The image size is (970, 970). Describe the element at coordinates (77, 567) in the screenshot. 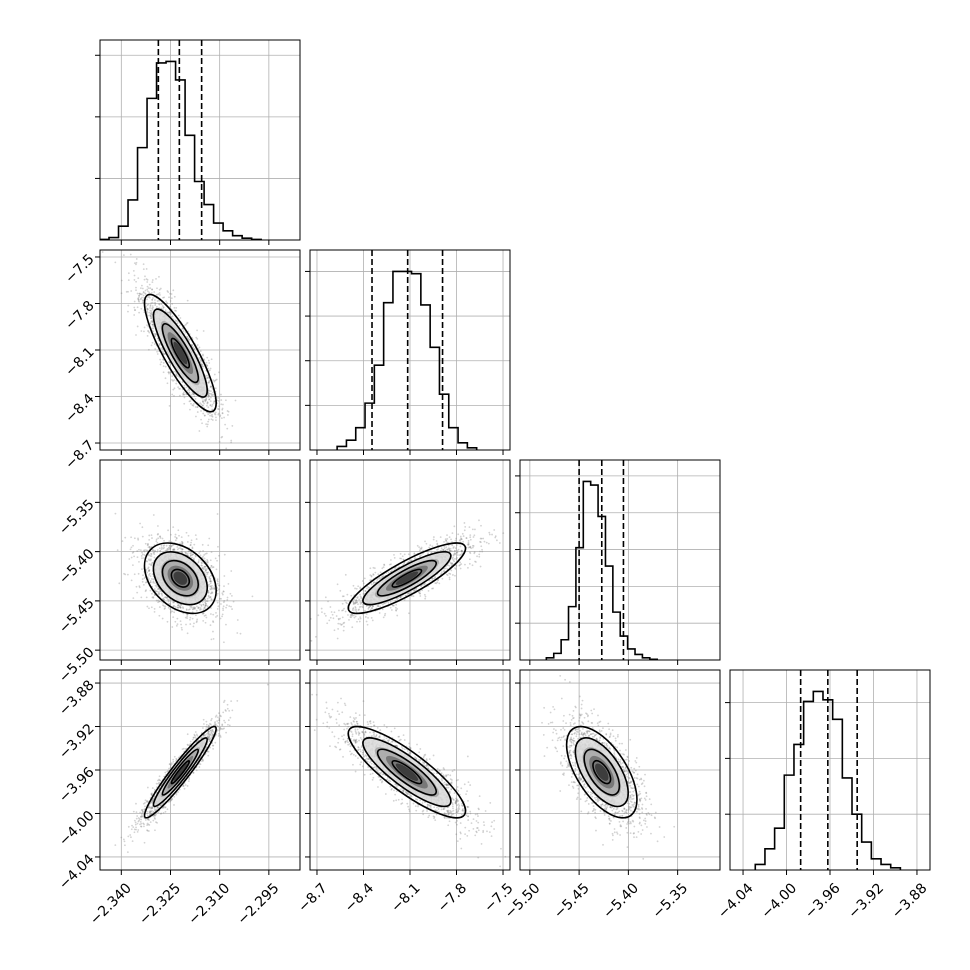

I see `y-tick-label: −5.40` at that location.